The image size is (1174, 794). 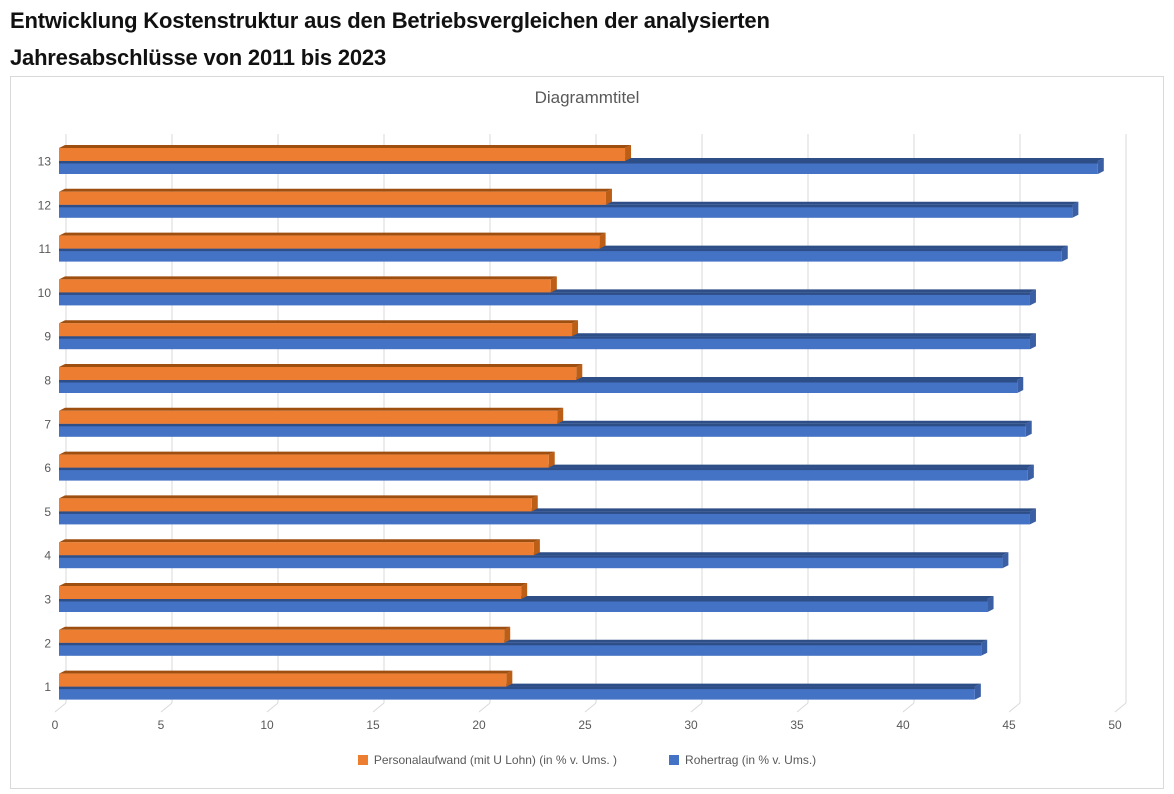 I want to click on x-axis-tick-label: 50, so click(x=1115, y=725).